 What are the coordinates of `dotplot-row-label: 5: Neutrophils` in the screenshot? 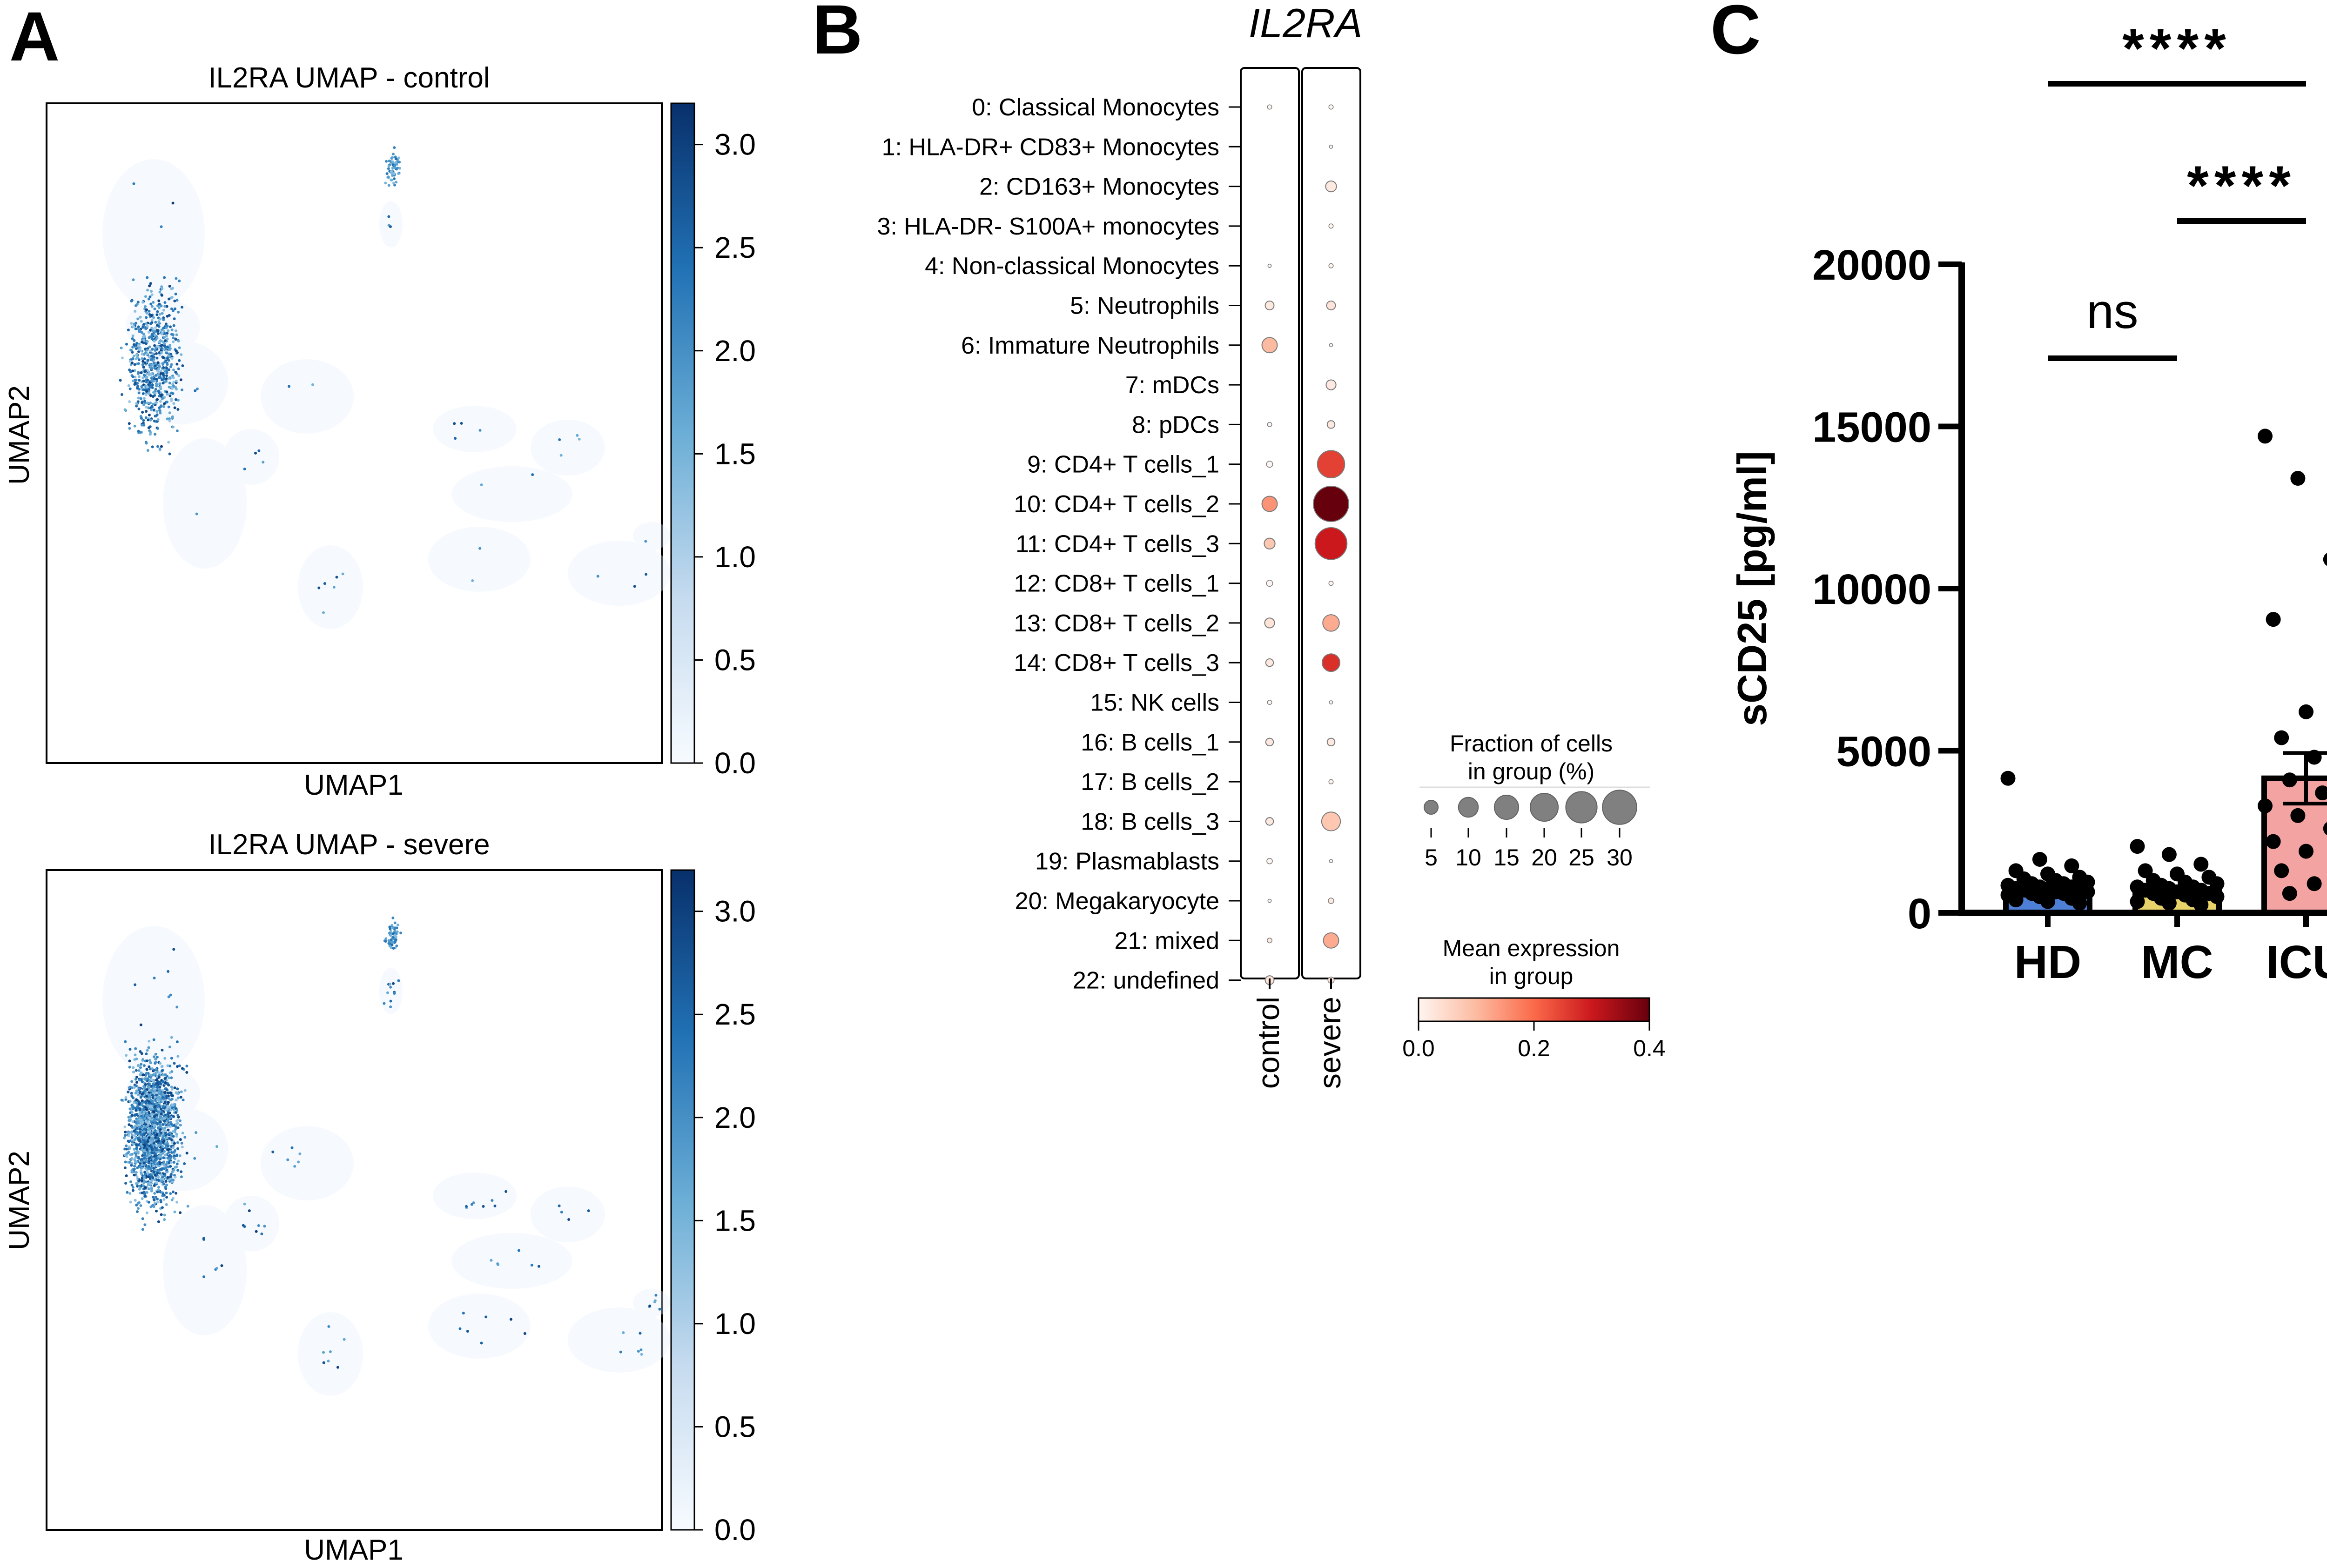 It's located at (1144, 306).